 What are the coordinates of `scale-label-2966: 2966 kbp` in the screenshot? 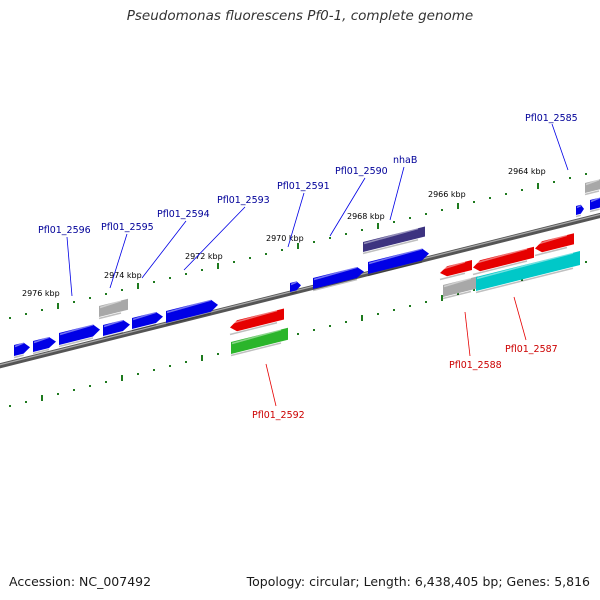 It's located at (447, 194).